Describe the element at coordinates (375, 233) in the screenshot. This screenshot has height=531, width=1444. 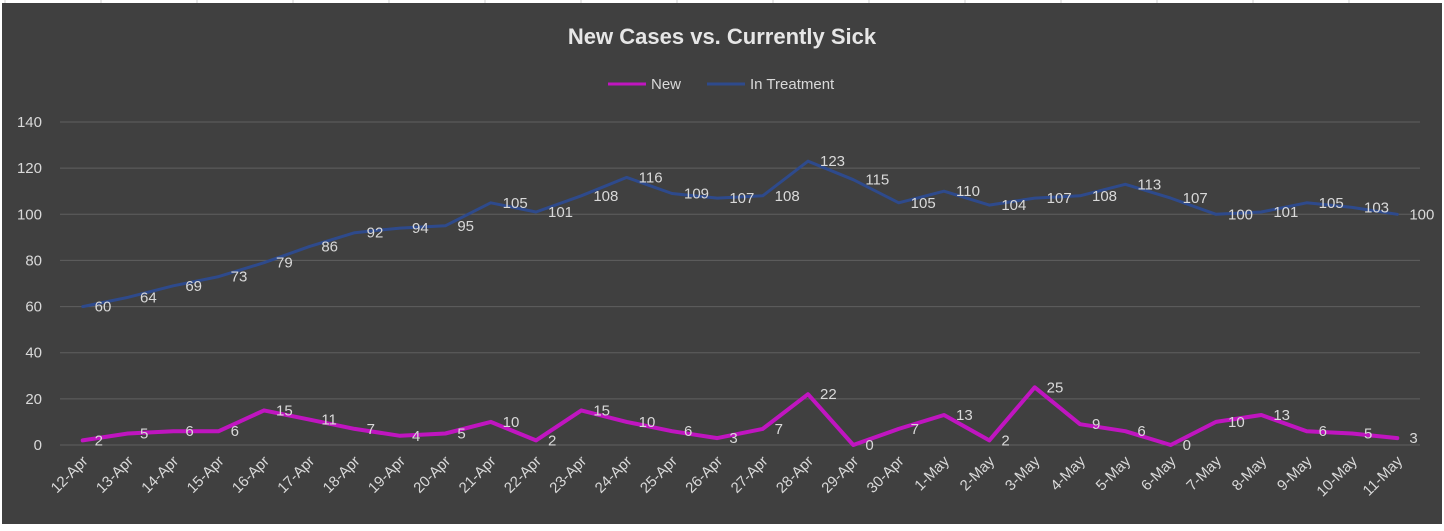
I see `data-label: 92` at that location.